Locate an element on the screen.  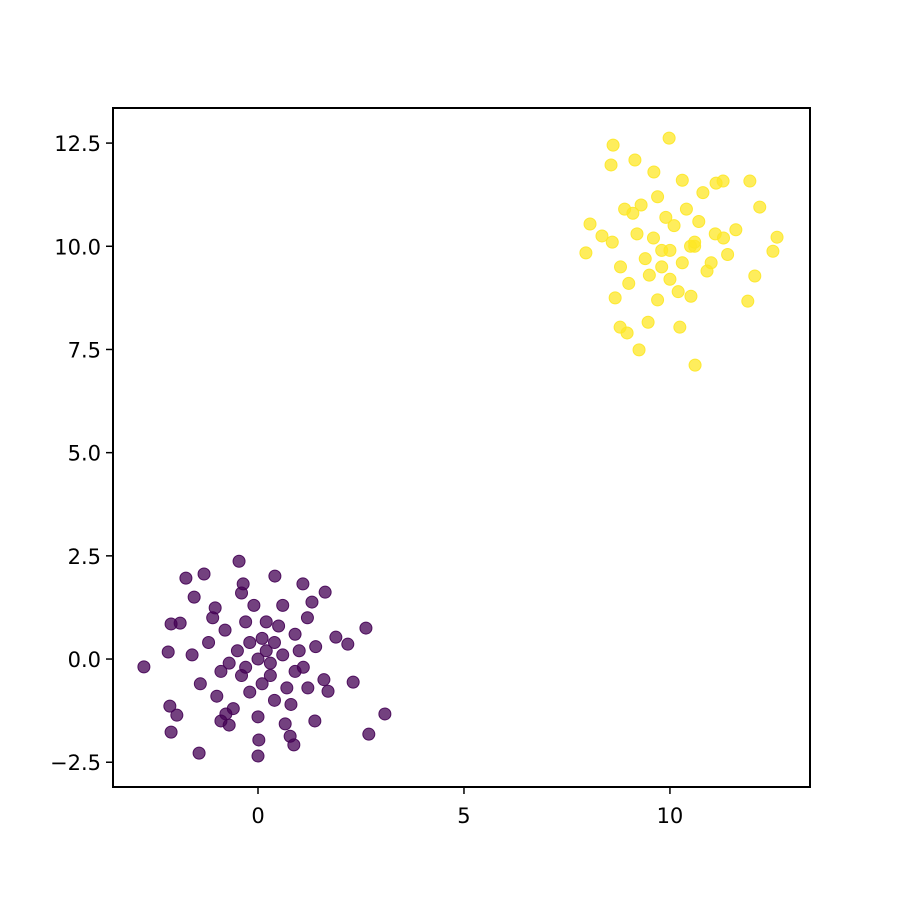
y-tick-label: 10.0 is located at coordinates (77, 247).